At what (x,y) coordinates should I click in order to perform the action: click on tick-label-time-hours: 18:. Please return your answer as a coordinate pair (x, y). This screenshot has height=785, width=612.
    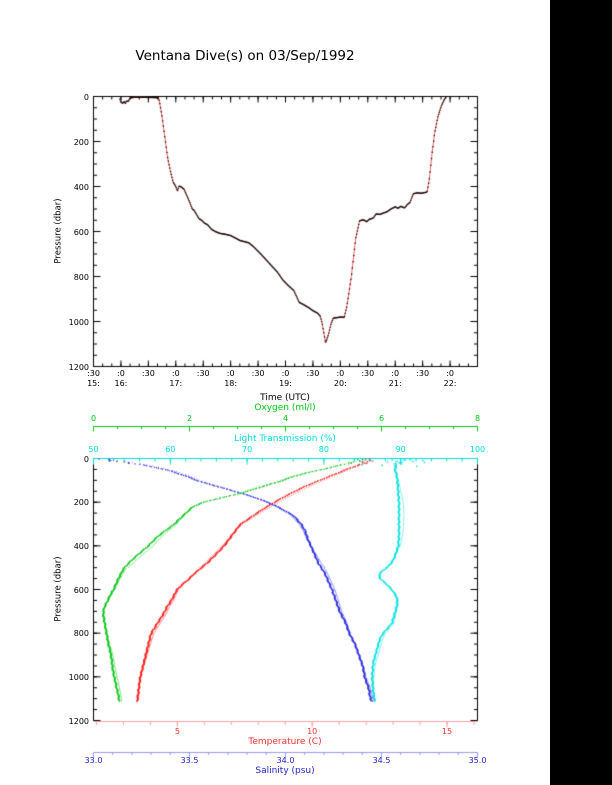
    Looking at the image, I should click on (231, 383).